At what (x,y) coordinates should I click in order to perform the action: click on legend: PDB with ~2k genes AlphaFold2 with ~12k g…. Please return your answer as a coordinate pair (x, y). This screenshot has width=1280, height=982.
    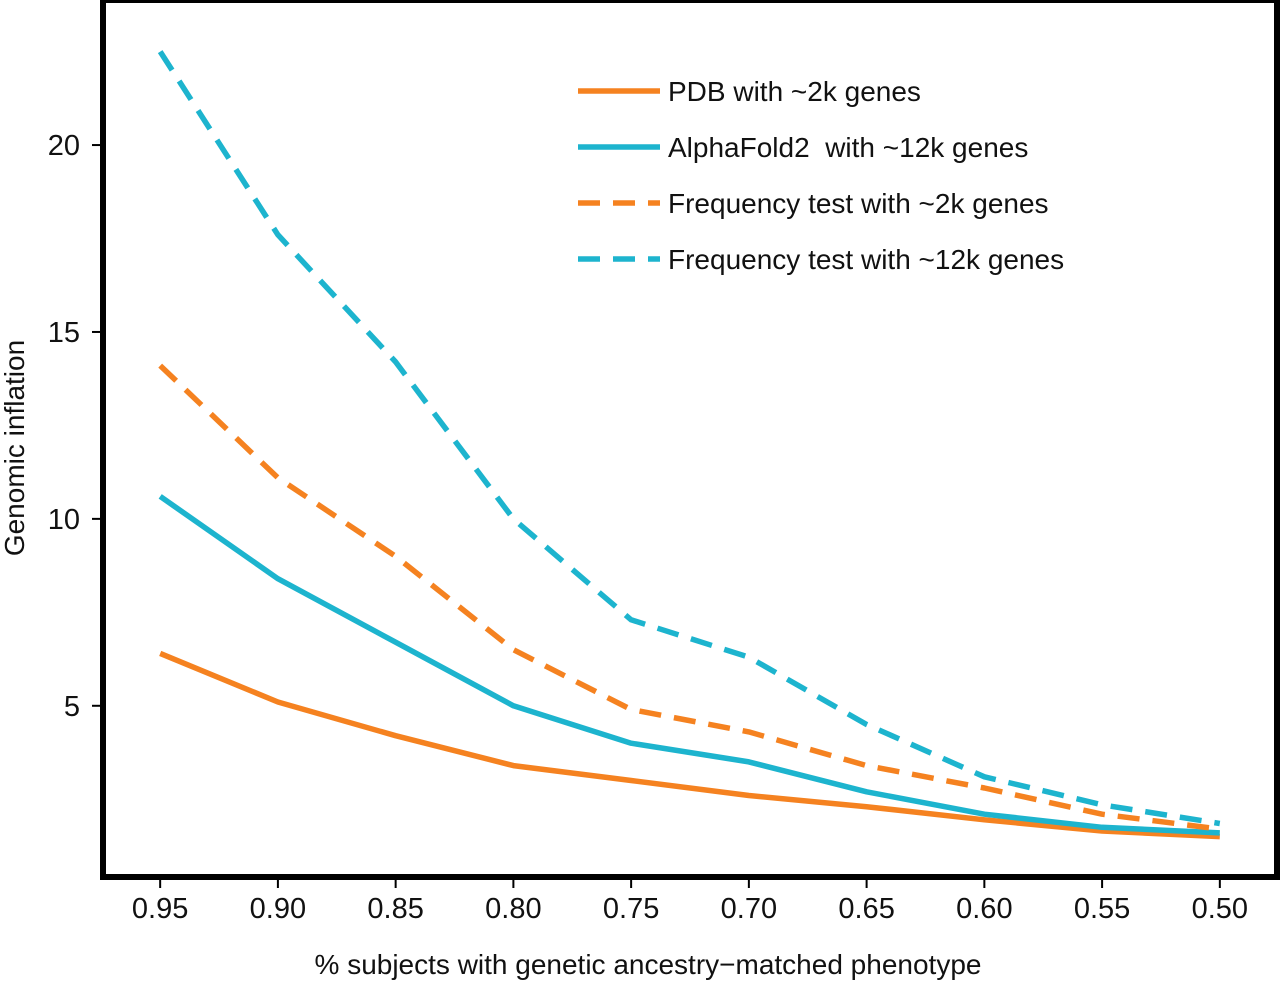
    Looking at the image, I should click on (821, 175).